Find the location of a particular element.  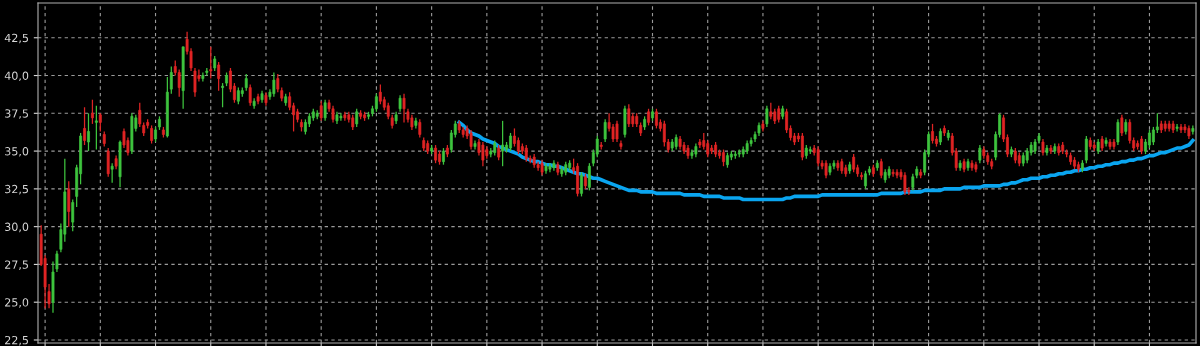

y-tick-label: 30,0 is located at coordinates (17, 227).